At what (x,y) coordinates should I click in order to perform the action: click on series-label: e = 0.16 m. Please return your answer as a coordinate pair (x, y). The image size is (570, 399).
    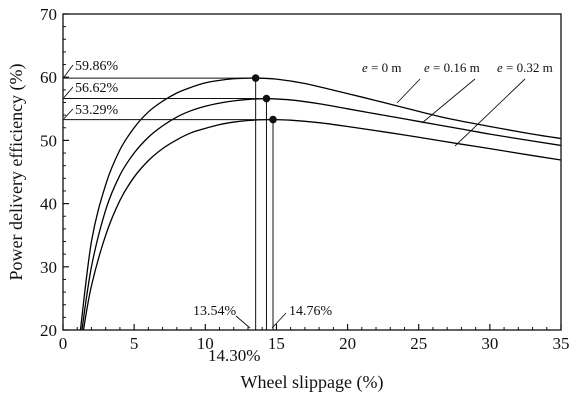
    Looking at the image, I should click on (452, 67).